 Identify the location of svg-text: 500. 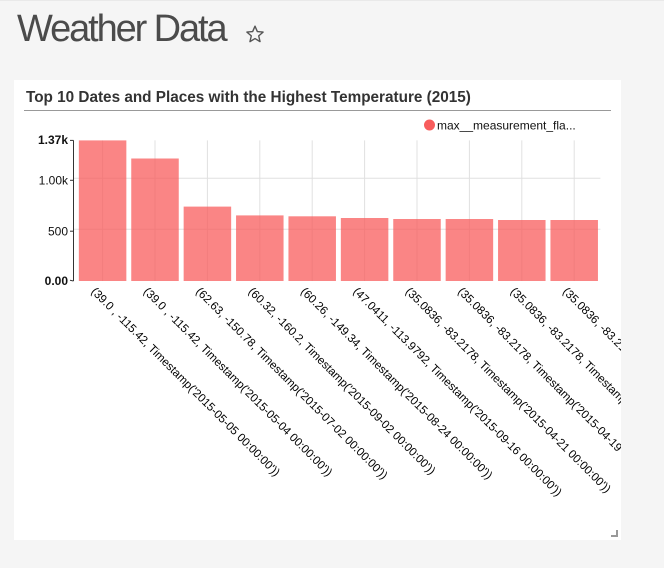
(58, 232).